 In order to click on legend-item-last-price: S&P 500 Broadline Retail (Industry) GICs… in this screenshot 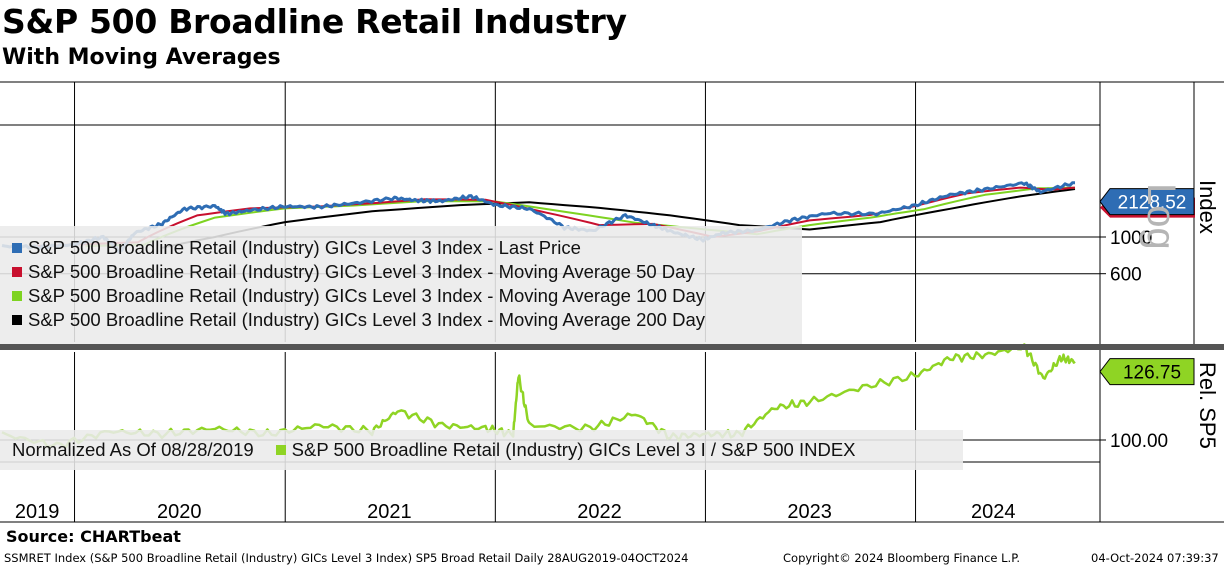, I will do `click(407, 248)`.